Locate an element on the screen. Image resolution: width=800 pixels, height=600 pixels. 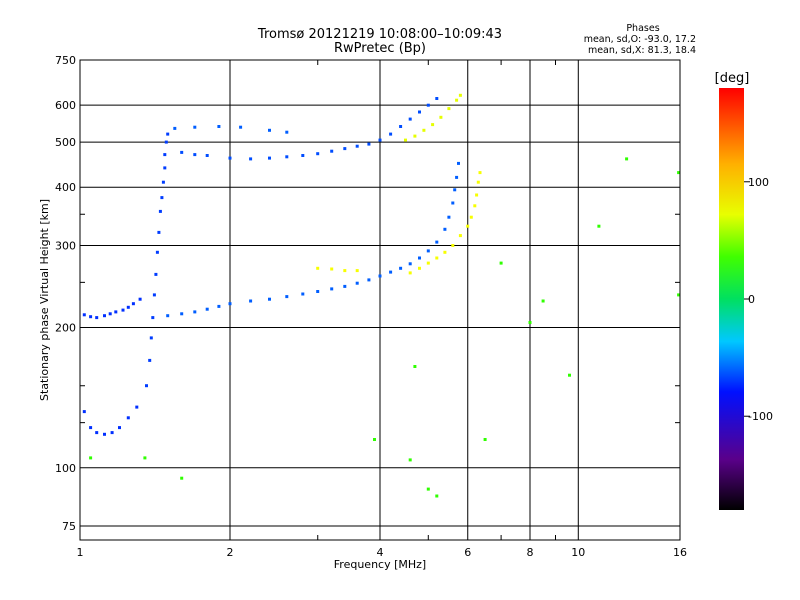
x-tick-label: 4 is located at coordinates (380, 552).